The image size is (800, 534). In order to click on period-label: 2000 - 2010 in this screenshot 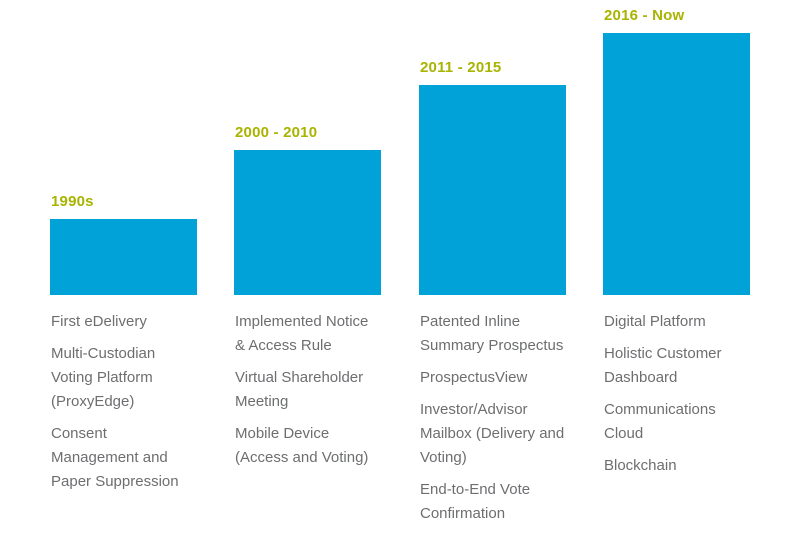, I will do `click(276, 132)`.